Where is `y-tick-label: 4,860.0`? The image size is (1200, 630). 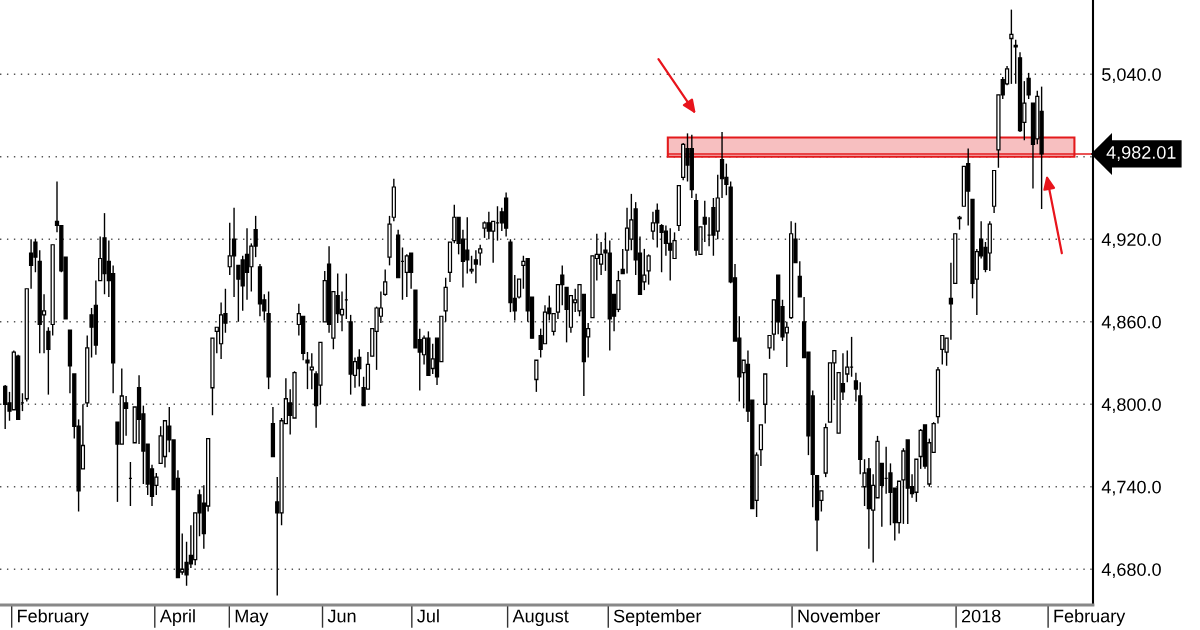
y-tick-label: 4,860.0 is located at coordinates (1131, 323).